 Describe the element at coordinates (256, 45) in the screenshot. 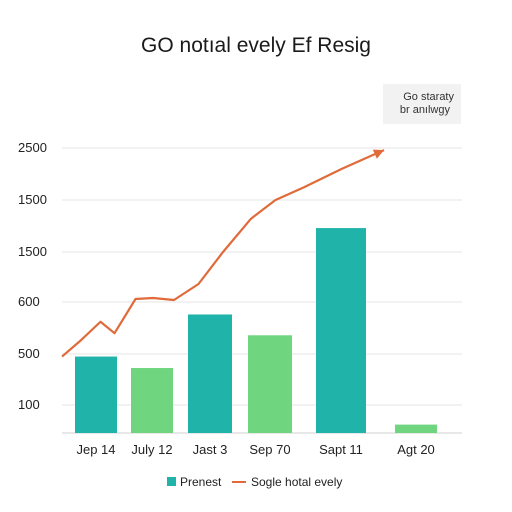

I see `chart-title: GO notıal evely Ef Resig` at that location.